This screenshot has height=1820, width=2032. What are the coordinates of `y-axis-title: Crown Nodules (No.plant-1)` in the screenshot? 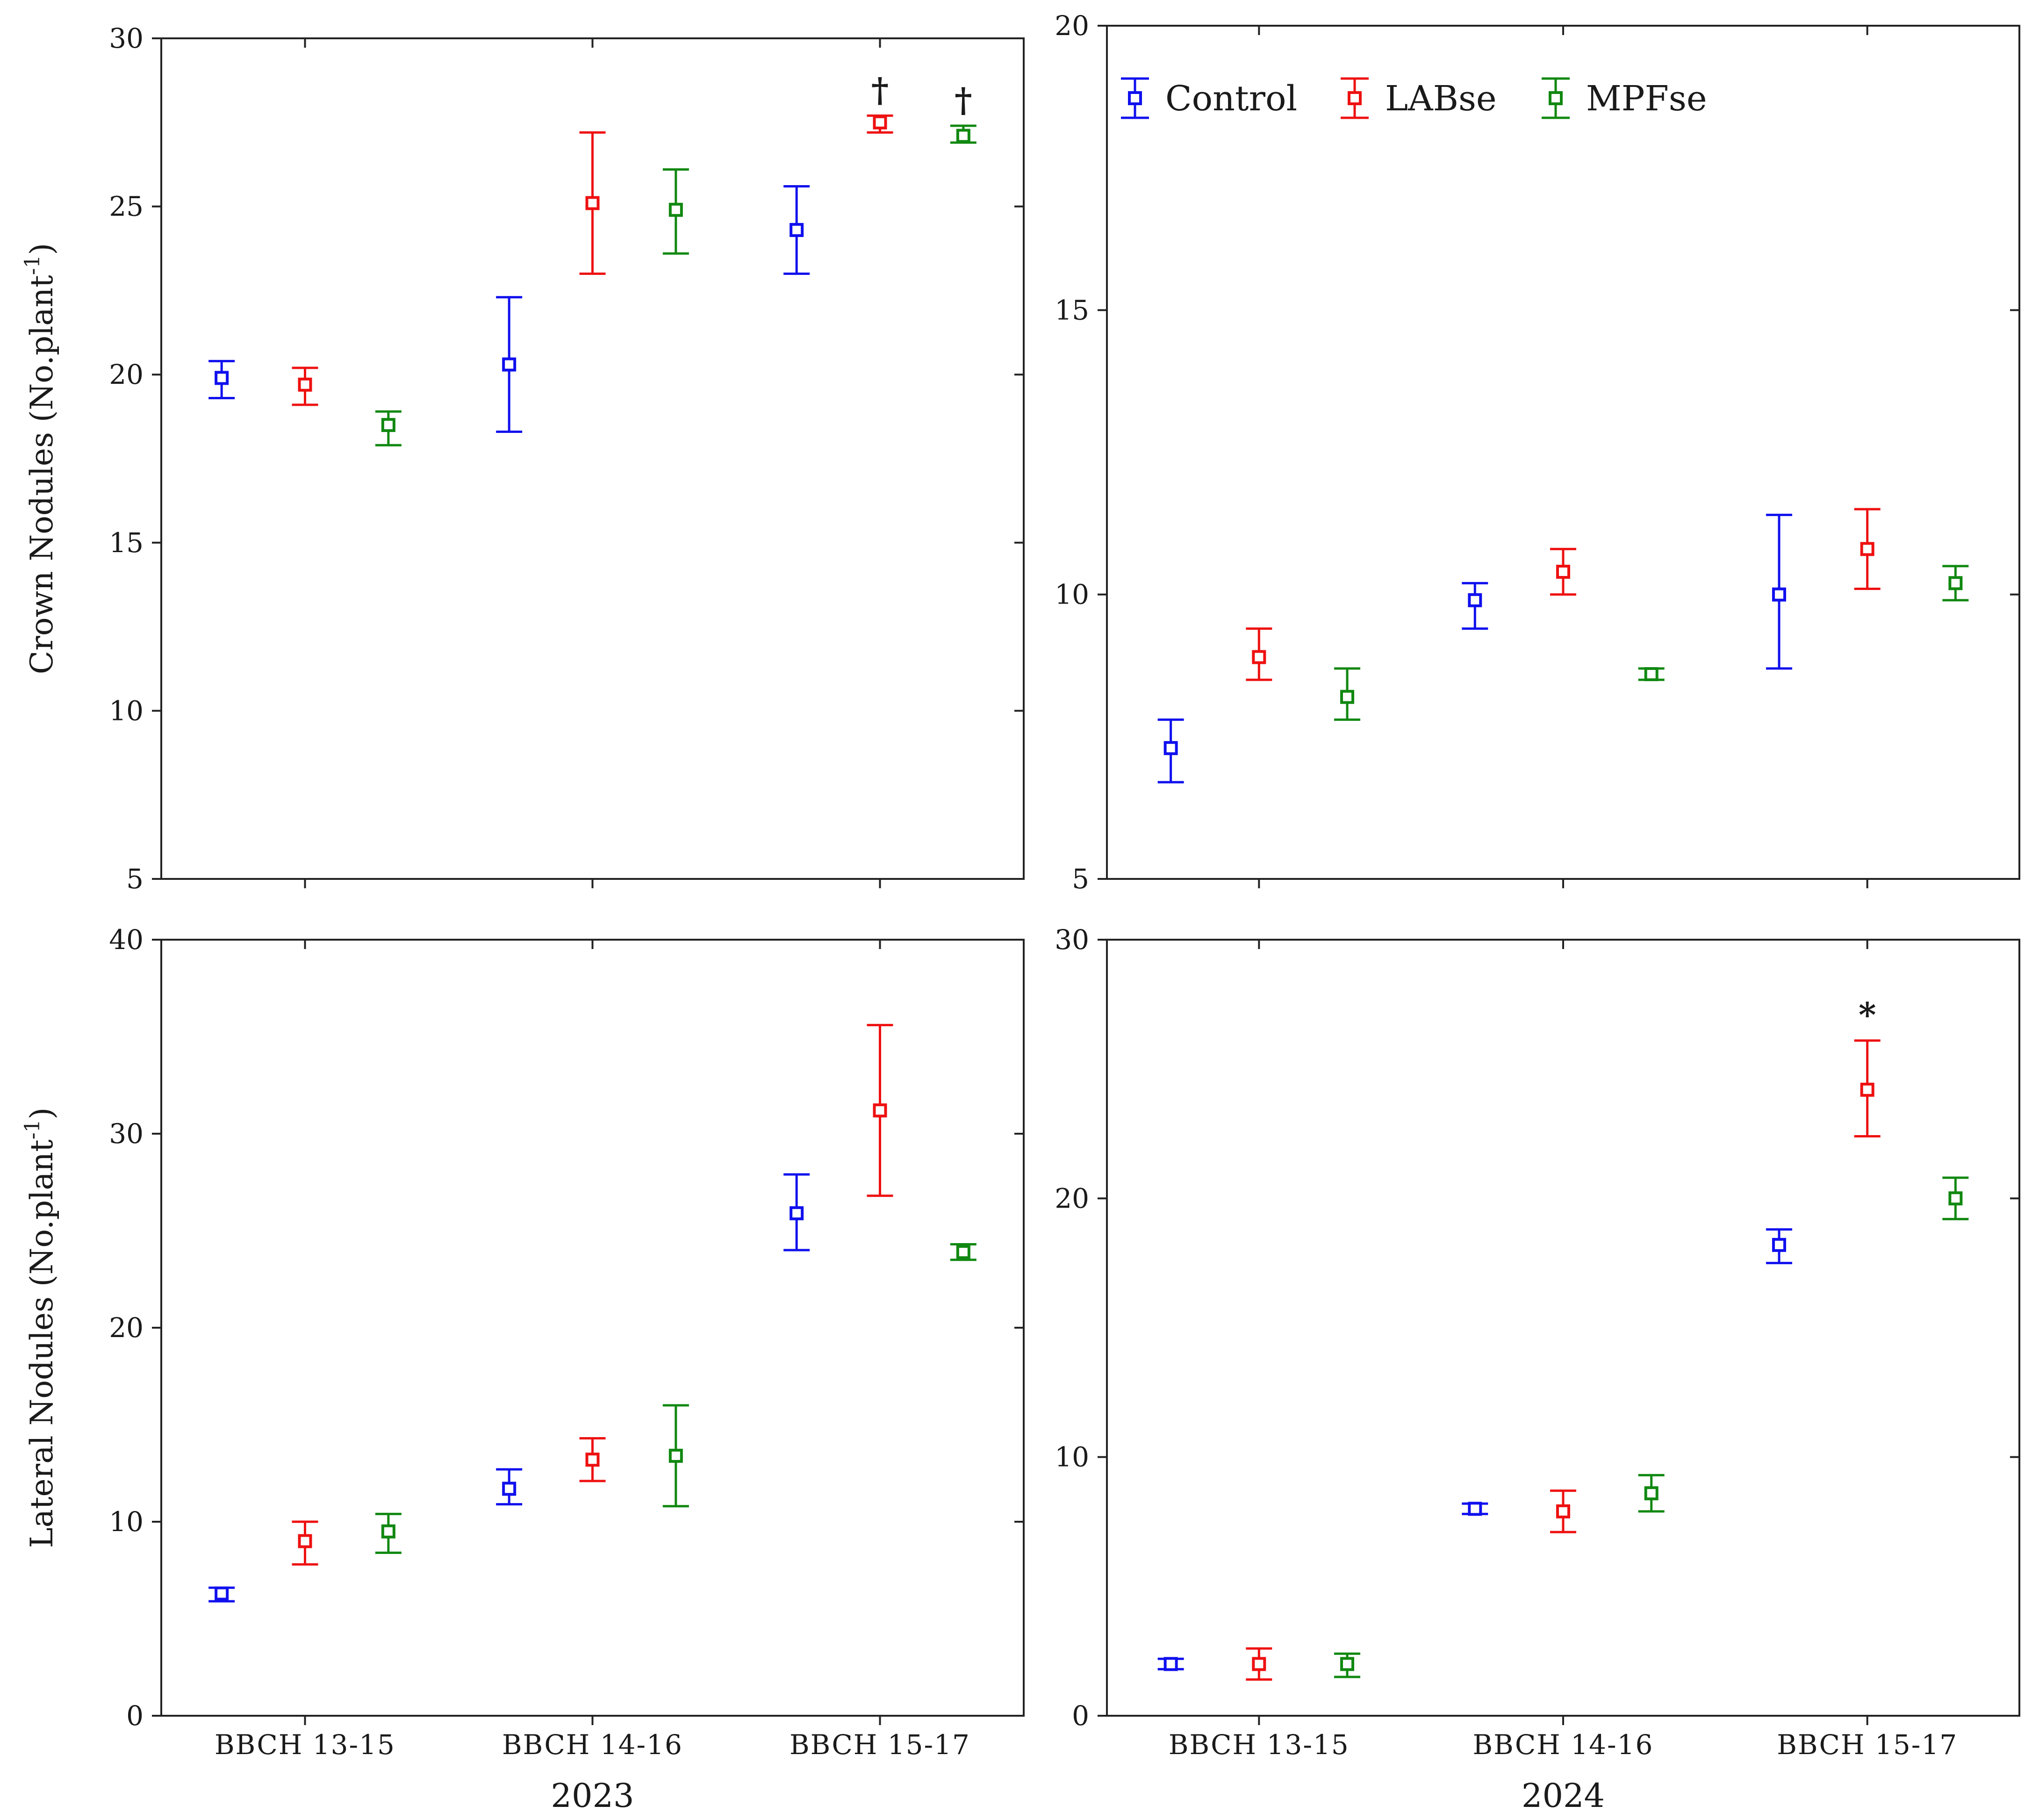 It's located at (40, 458).